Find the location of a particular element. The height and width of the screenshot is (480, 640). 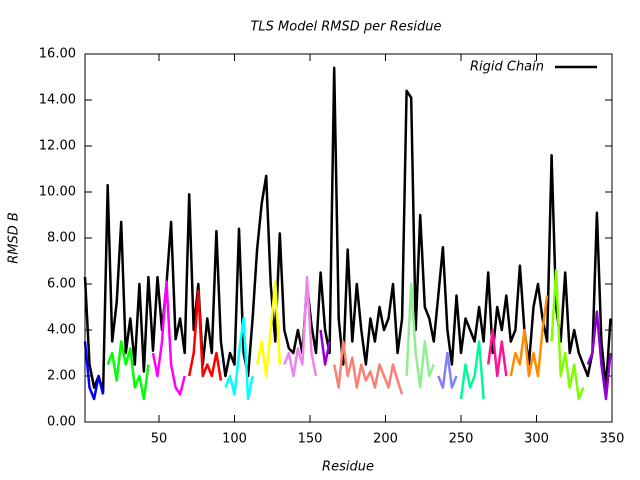

y-tick-label: 2.00 is located at coordinates (61, 376).